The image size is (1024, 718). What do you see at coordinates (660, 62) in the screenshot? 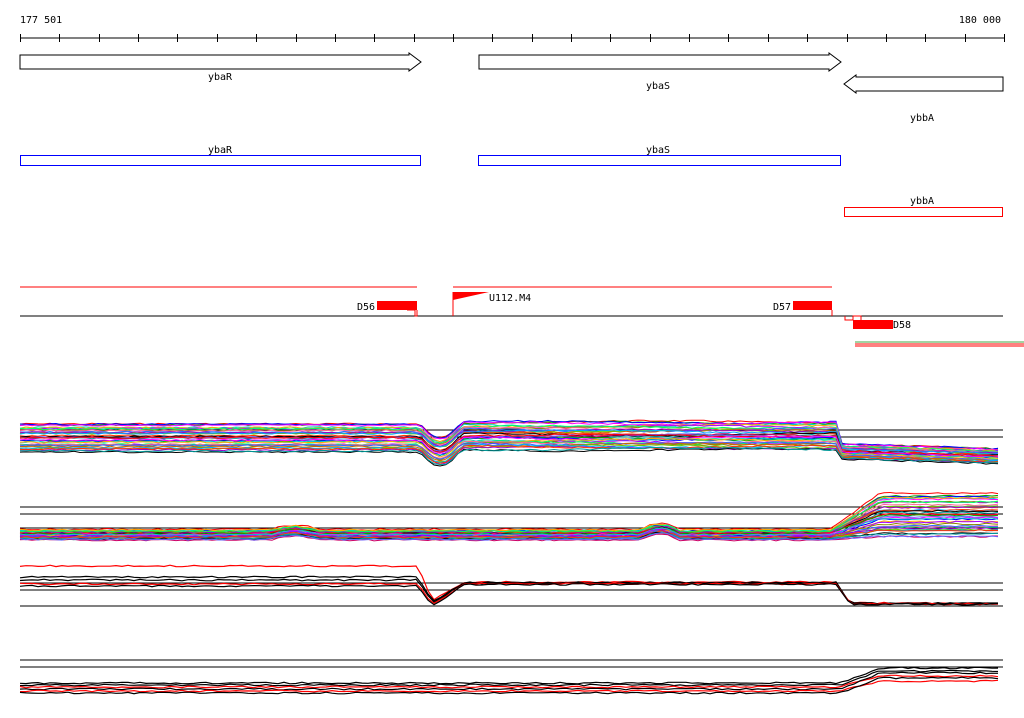
I see `gene-arrow-ybas` at bounding box center [660, 62].